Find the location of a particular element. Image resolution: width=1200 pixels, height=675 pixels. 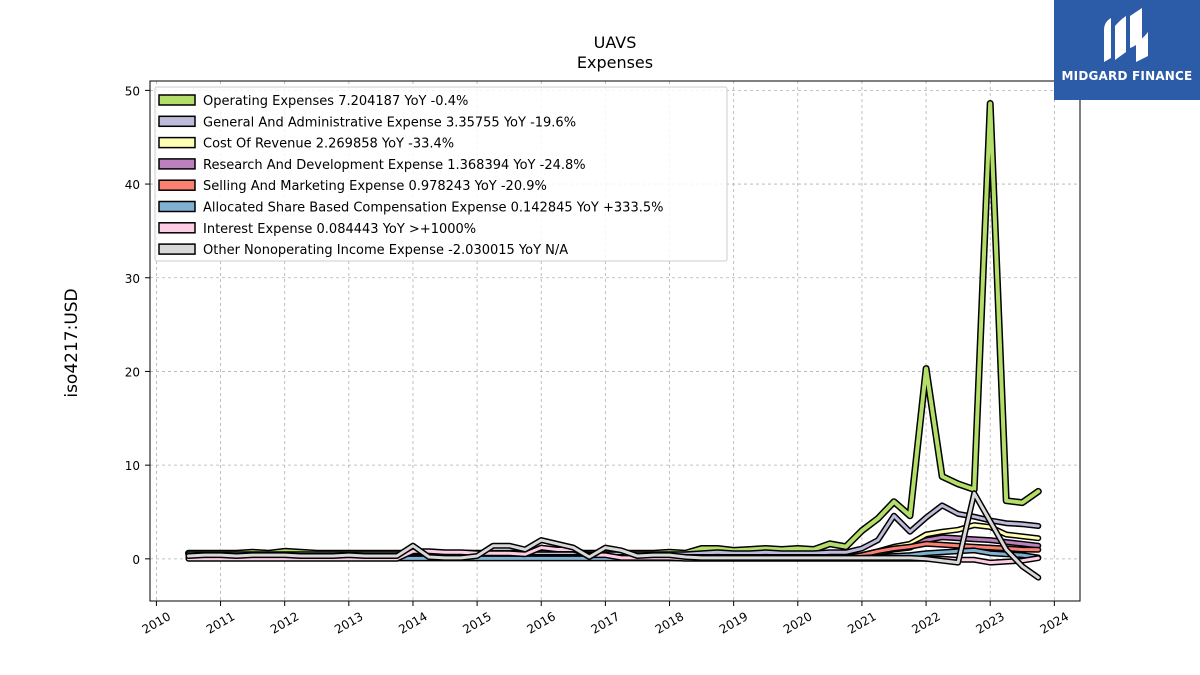

x-tick-label: 2023 is located at coordinates (989, 622).